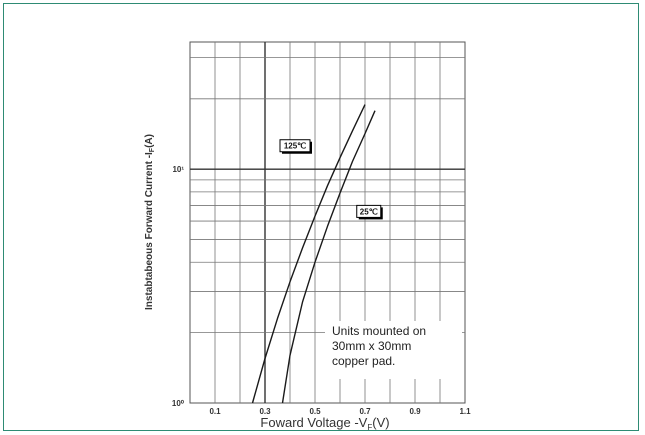 The width and height of the screenshot is (645, 435). Describe the element at coordinates (331, 179) in the screenshot. I see `series-labels: 125℃ 25℃` at that location.